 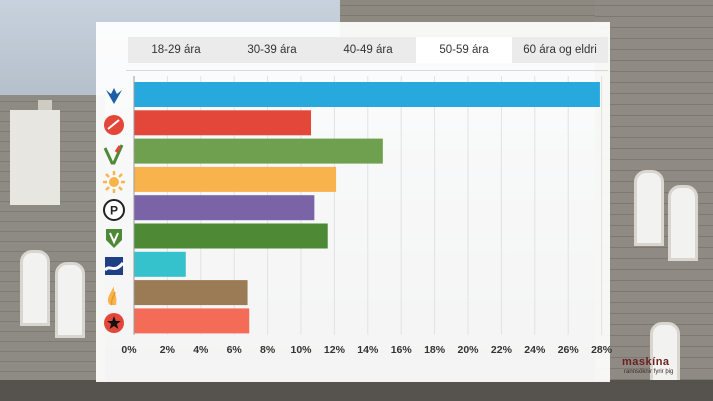 What do you see at coordinates (114, 323) in the screenshot?
I see `star-icon` at bounding box center [114, 323].